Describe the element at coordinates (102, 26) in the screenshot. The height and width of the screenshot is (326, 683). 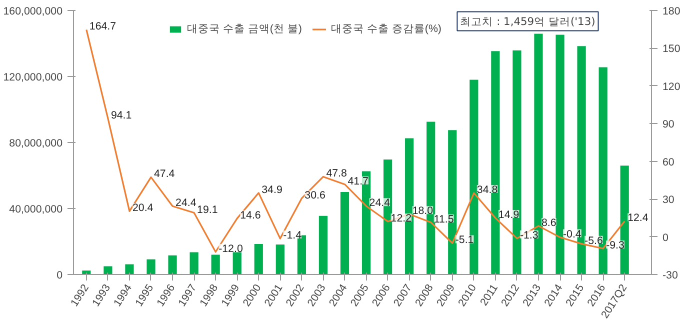
I see `data-label: 164.7` at that location.